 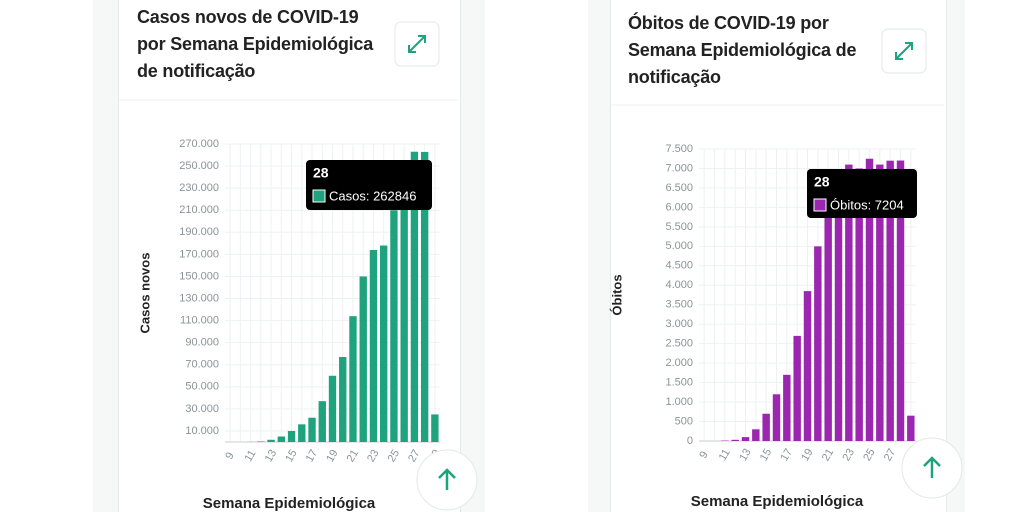 What do you see at coordinates (679, 207) in the screenshot?
I see `y-tick-label: 6.000` at bounding box center [679, 207].